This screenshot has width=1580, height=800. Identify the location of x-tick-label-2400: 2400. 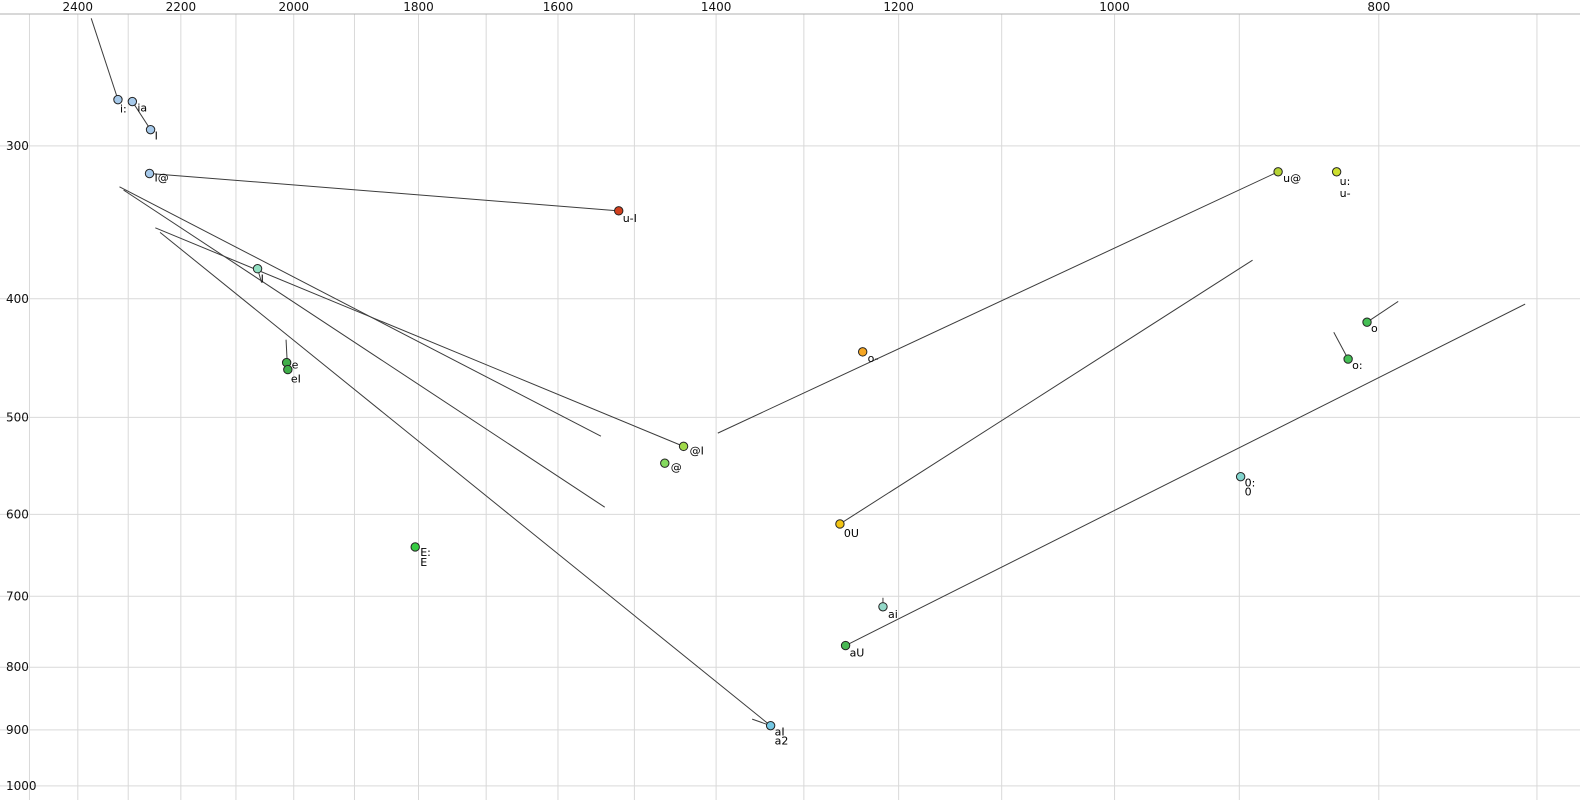
(78, 7).